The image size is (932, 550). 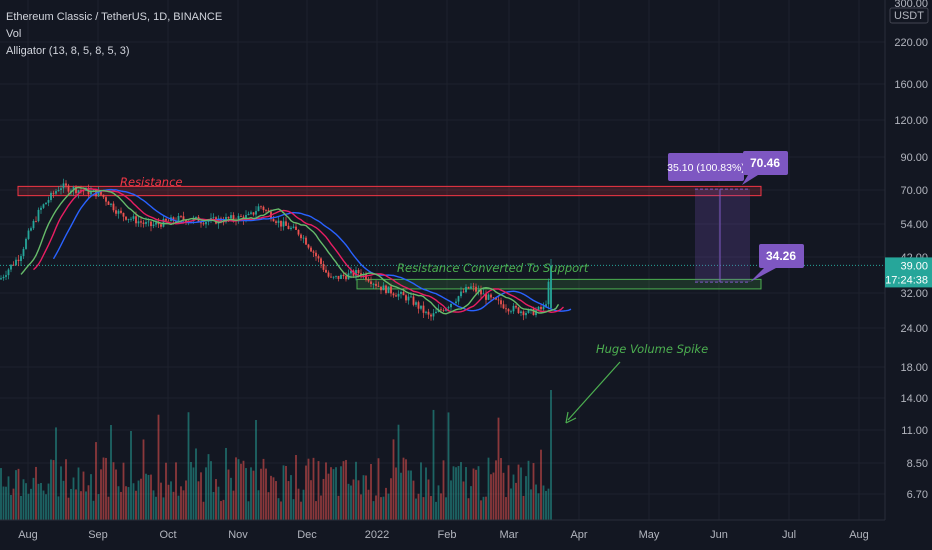 I want to click on price-tick-label: 160.00, so click(x=911, y=85).